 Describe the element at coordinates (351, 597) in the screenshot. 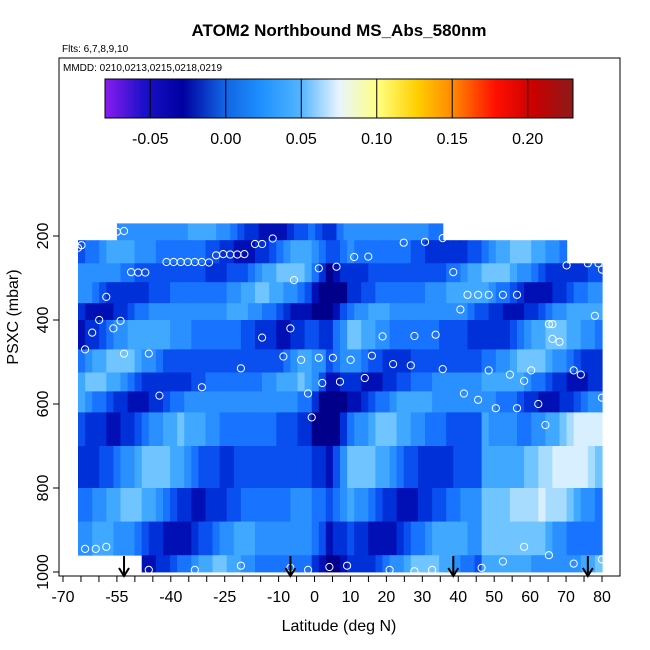

I see `x-tick-label: 10` at that location.